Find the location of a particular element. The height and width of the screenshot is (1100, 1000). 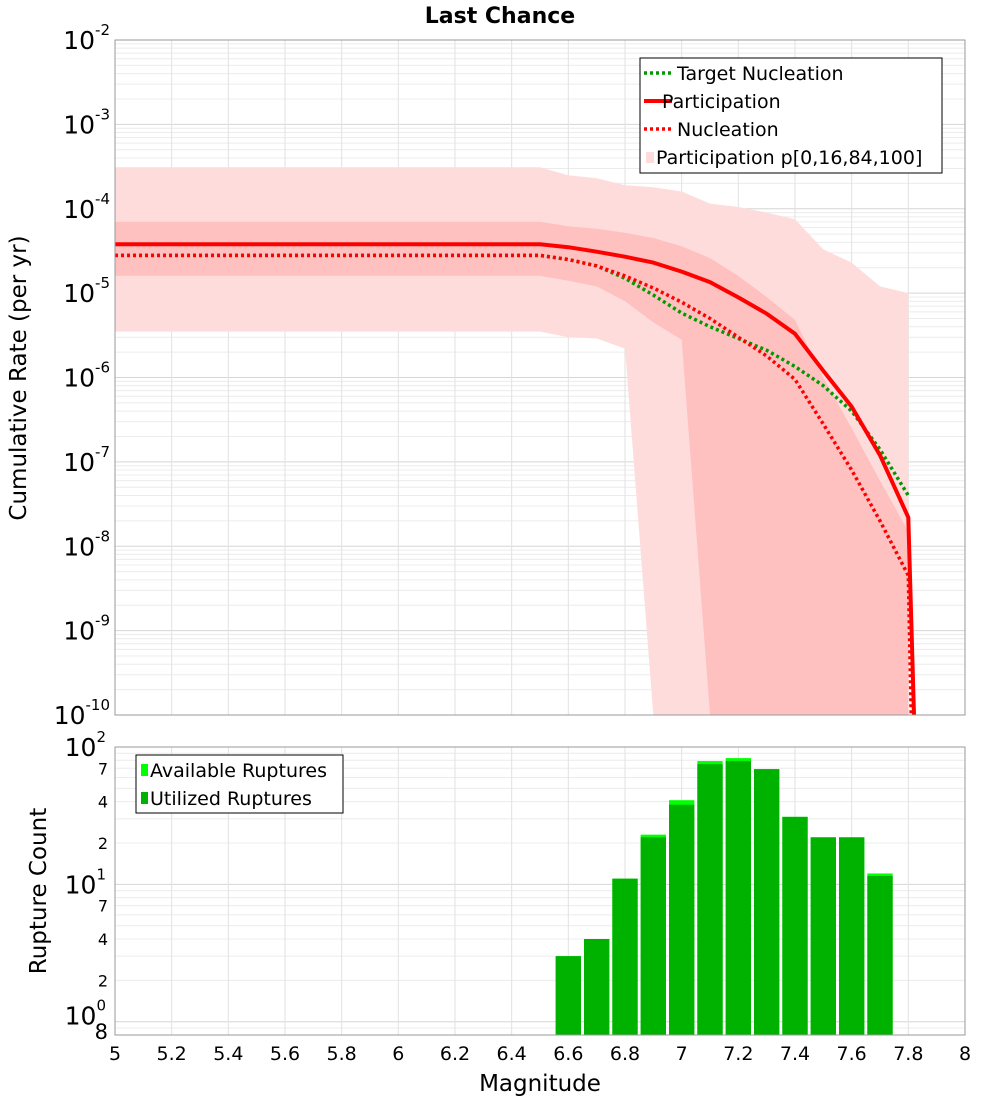

y-tick-exponent: 1 is located at coordinates (101, 874).